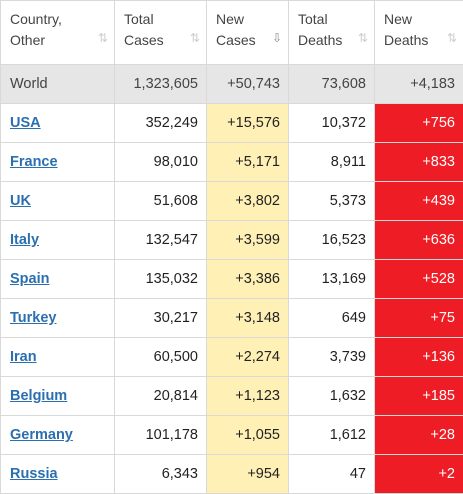  I want to click on country-link: France, so click(34, 162).